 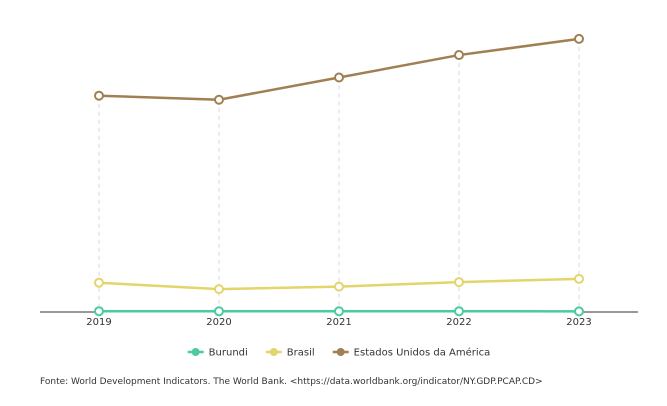 I want to click on legend-item-1: Brasil, so click(x=290, y=353).